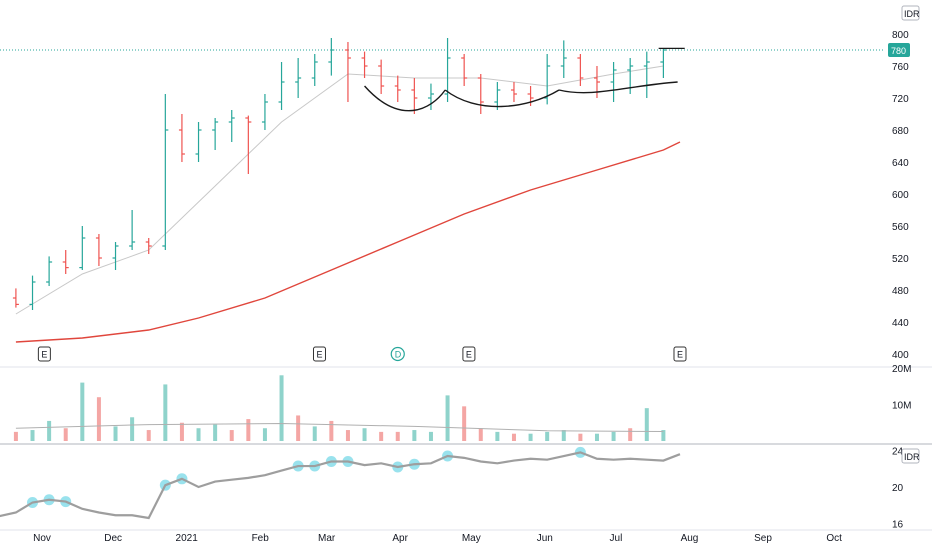 Image resolution: width=932 pixels, height=555 pixels. Describe the element at coordinates (400, 538) in the screenshot. I see `time-axis-label: Apr` at that location.